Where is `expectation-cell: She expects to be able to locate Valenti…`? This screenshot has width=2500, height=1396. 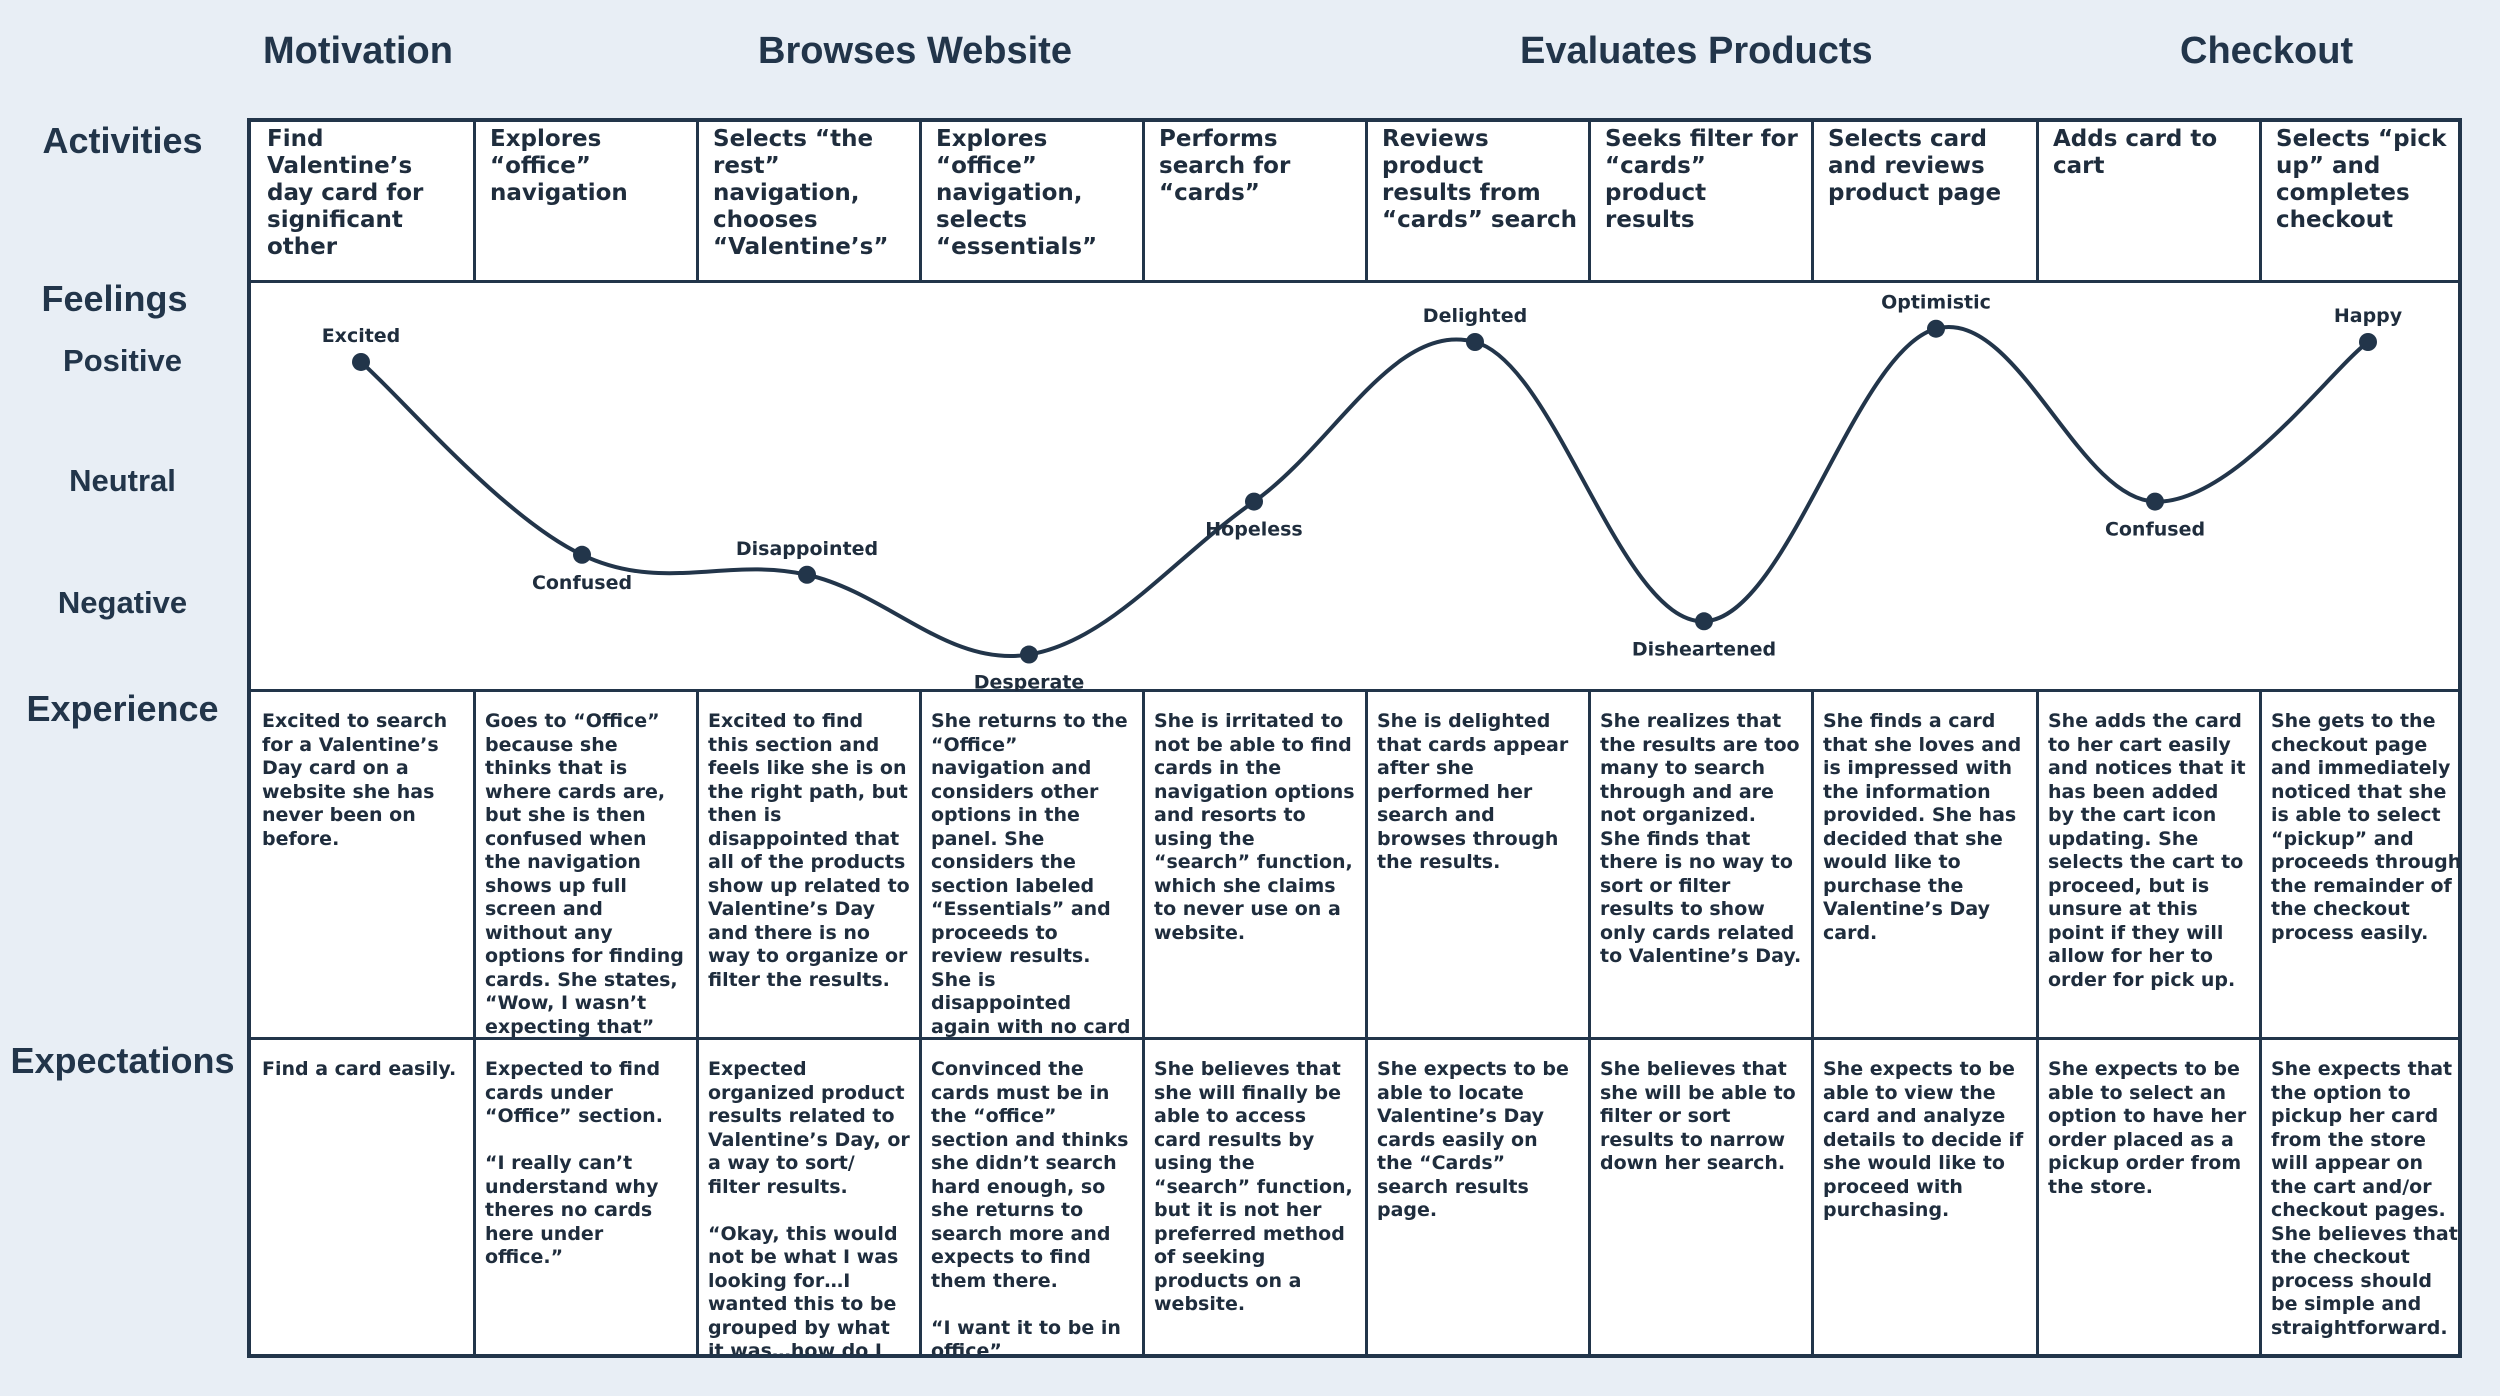 expectation-cell: She expects to be able to locate Valenti… is located at coordinates (1473, 1139).